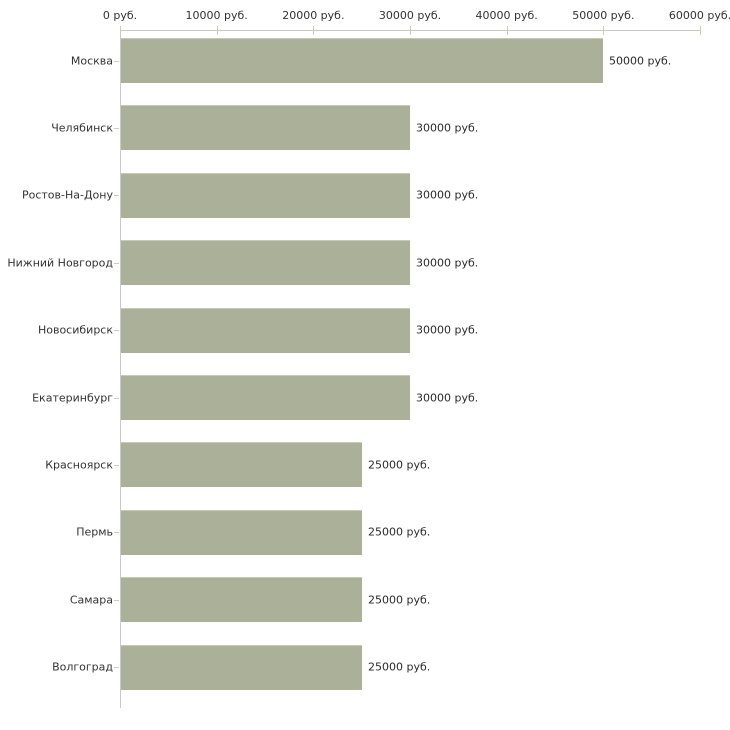 The image size is (730, 730). What do you see at coordinates (216, 15) in the screenshot?
I see `x-tick-label: 10000 руб.` at bounding box center [216, 15].